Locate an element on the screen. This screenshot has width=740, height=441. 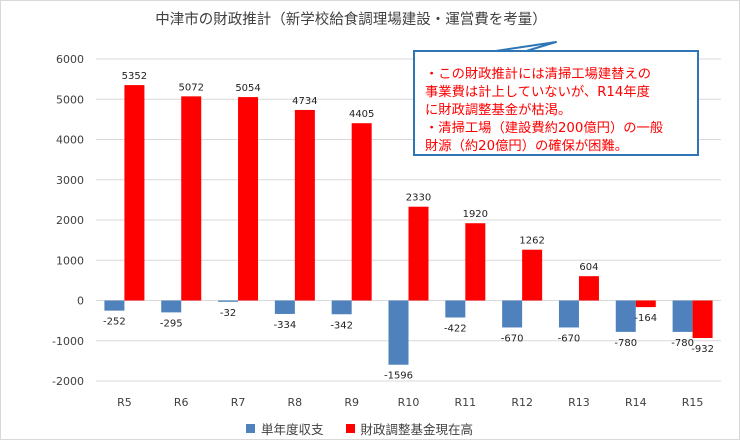
legend-item-balance: 単年度収支 is located at coordinates (285, 428).